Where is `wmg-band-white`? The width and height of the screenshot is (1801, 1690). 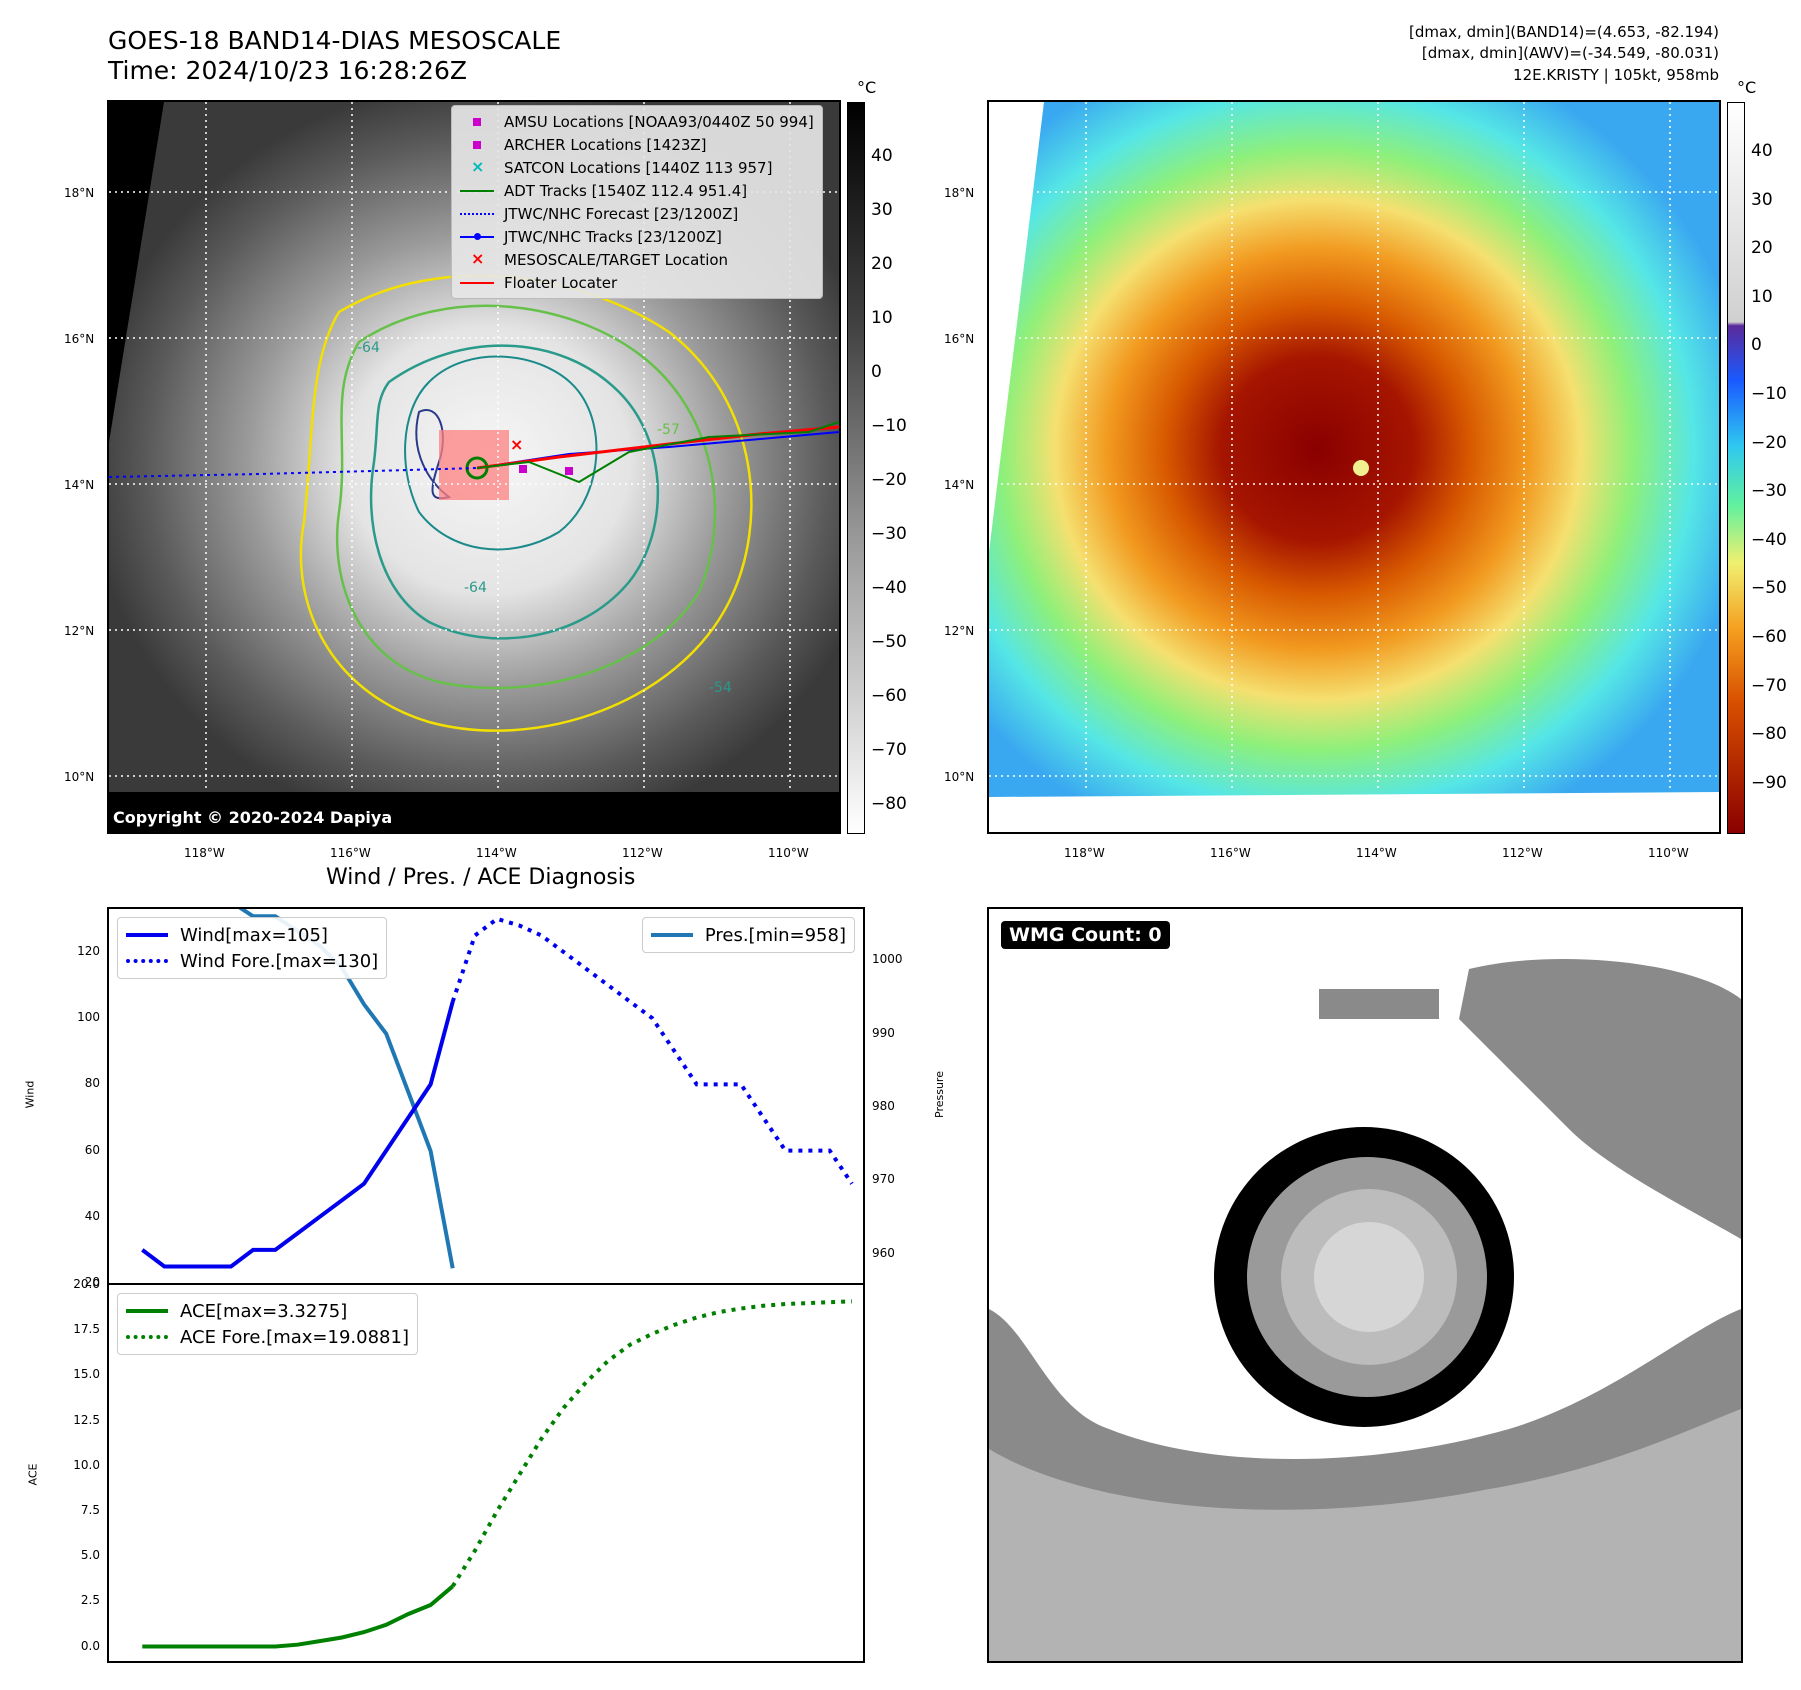 wmg-band-white is located at coordinates (1365, 1535).